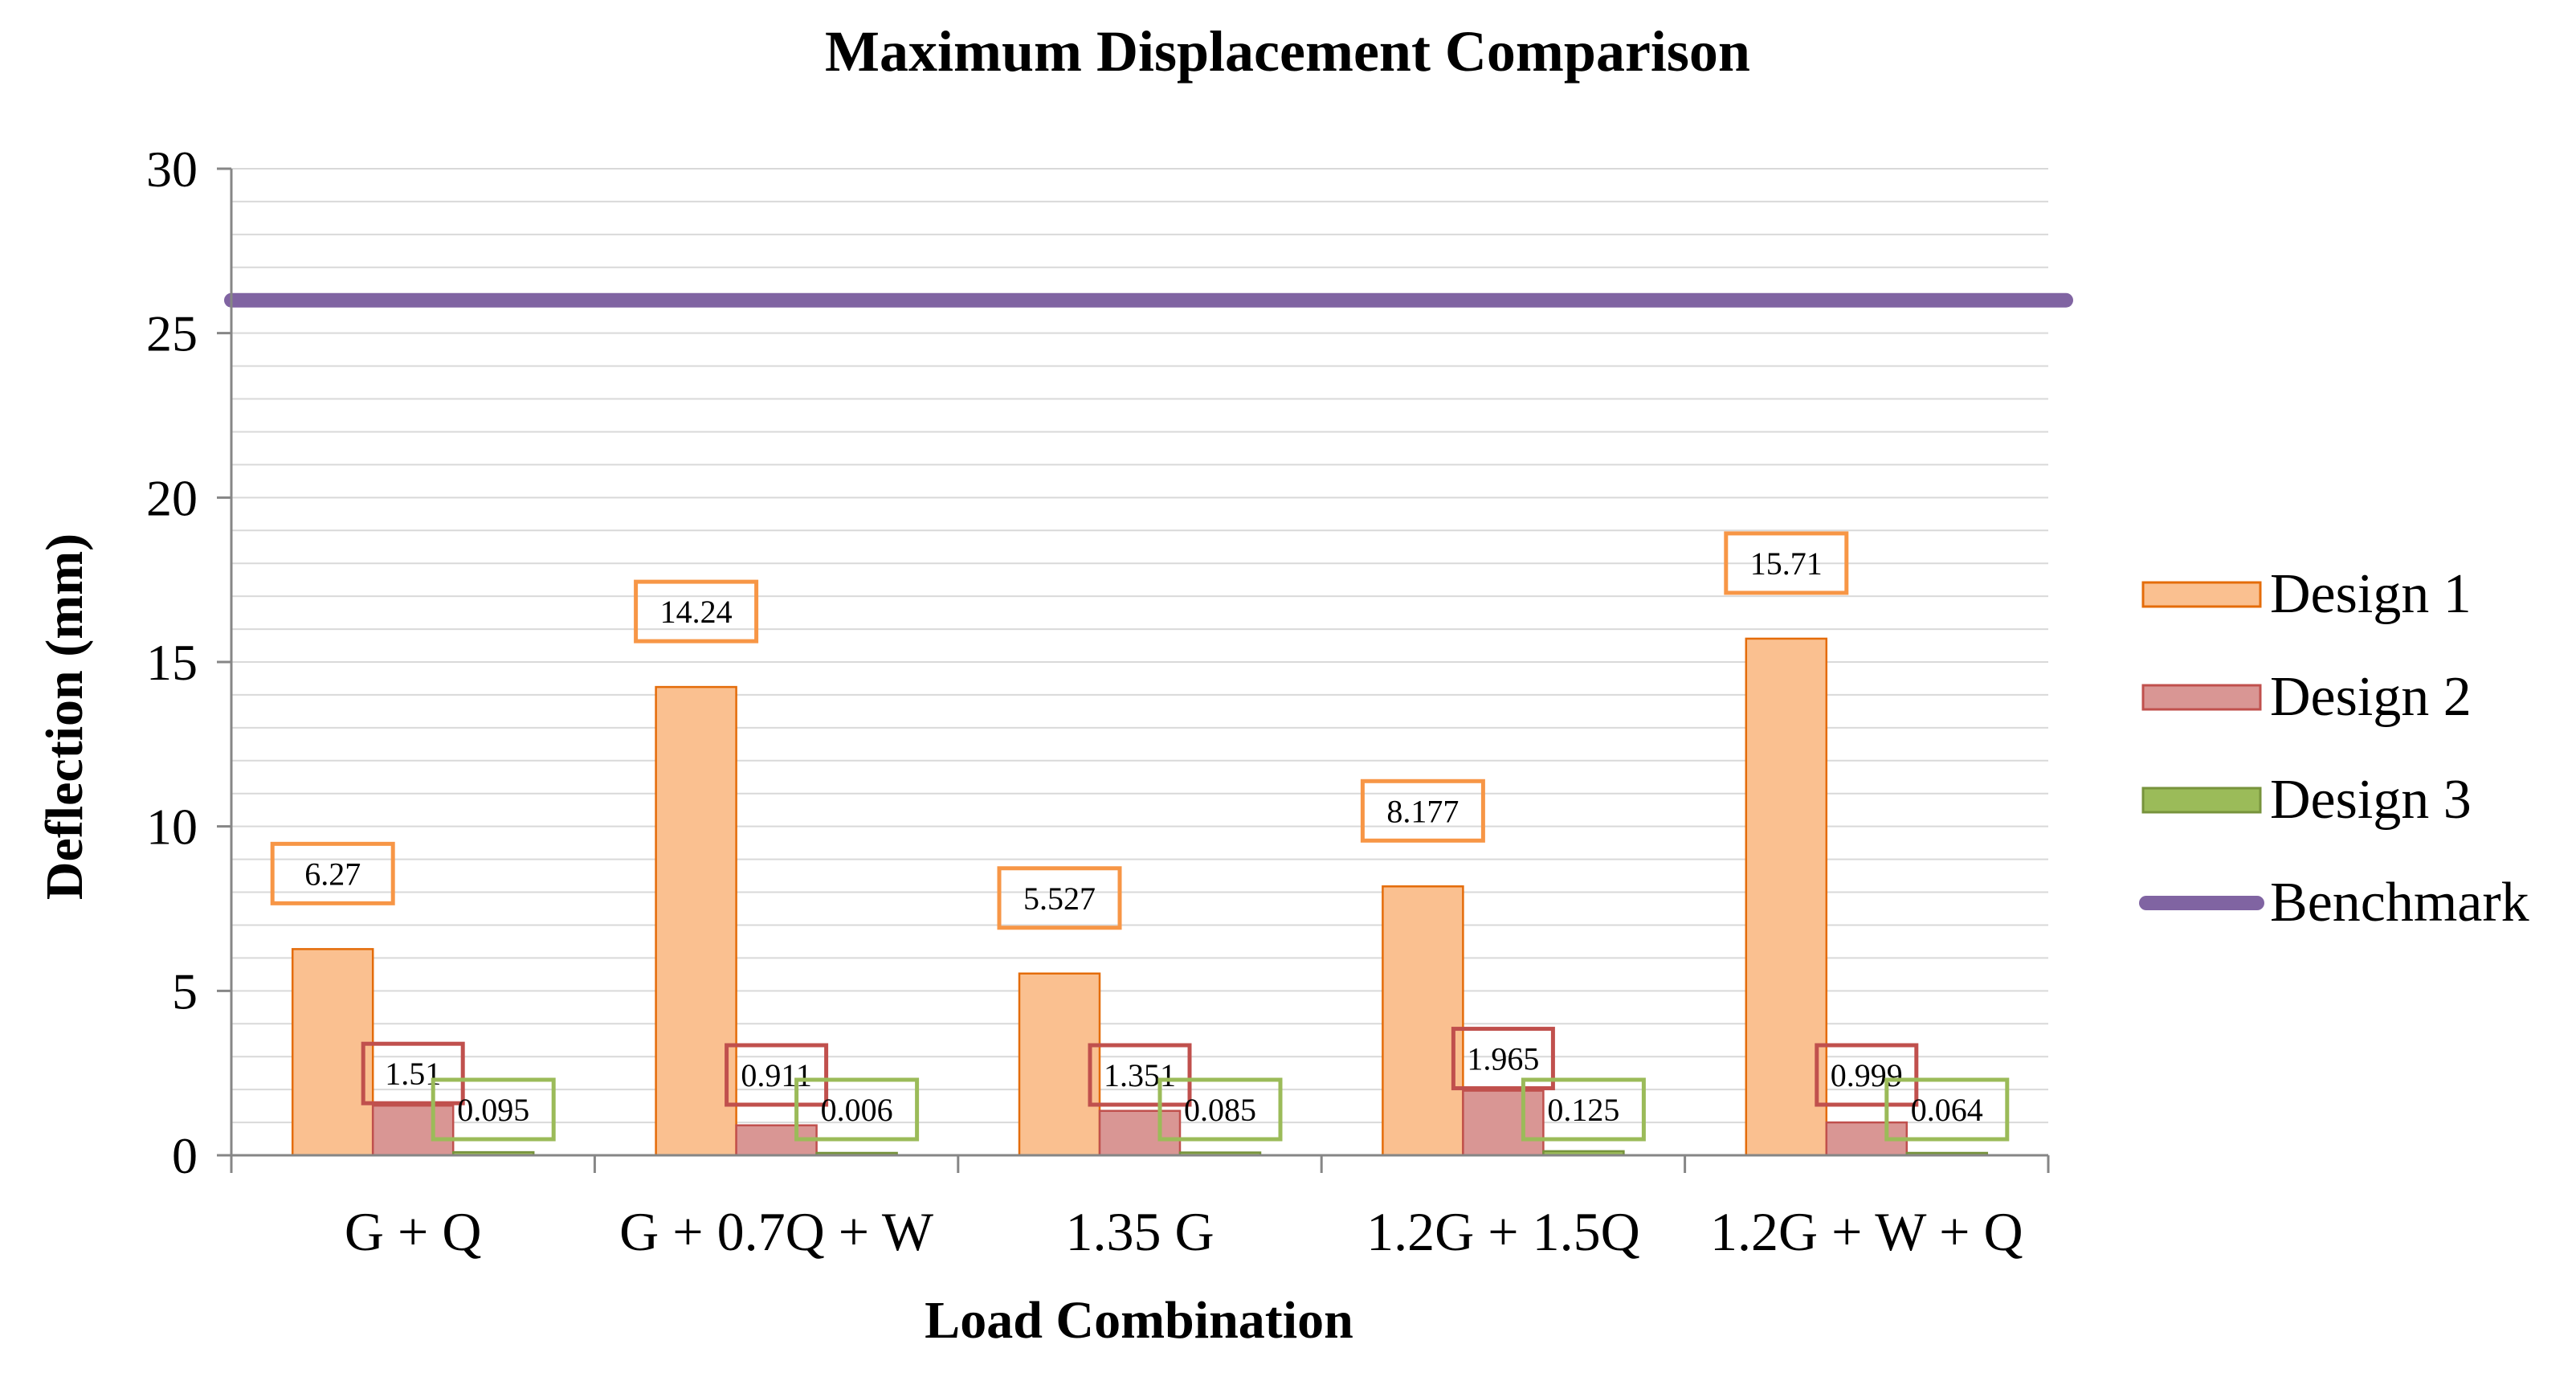  I want to click on data-label: 1.965, so click(1503, 1059).